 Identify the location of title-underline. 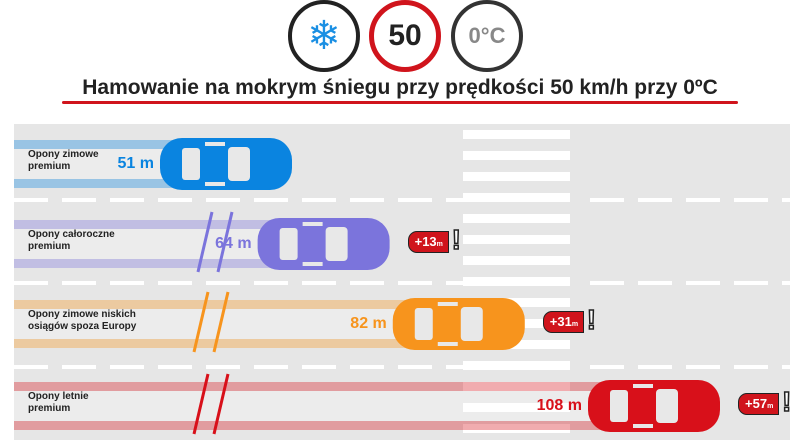
(400, 102).